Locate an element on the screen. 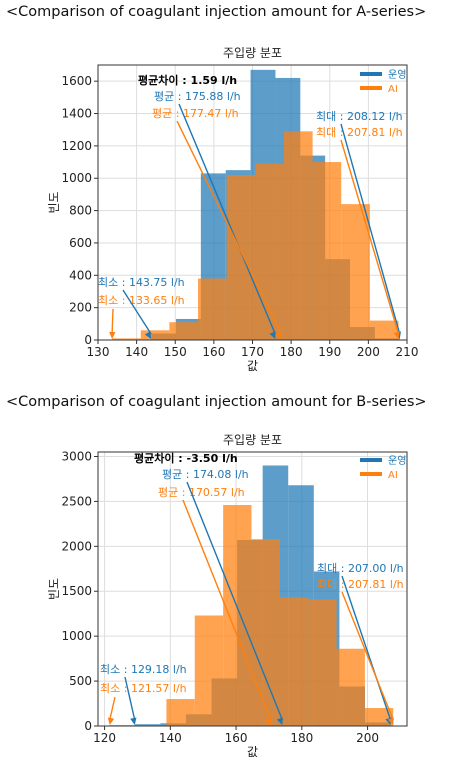  ai-min-label: 최소 : 133.65 l/h is located at coordinates (141, 300).